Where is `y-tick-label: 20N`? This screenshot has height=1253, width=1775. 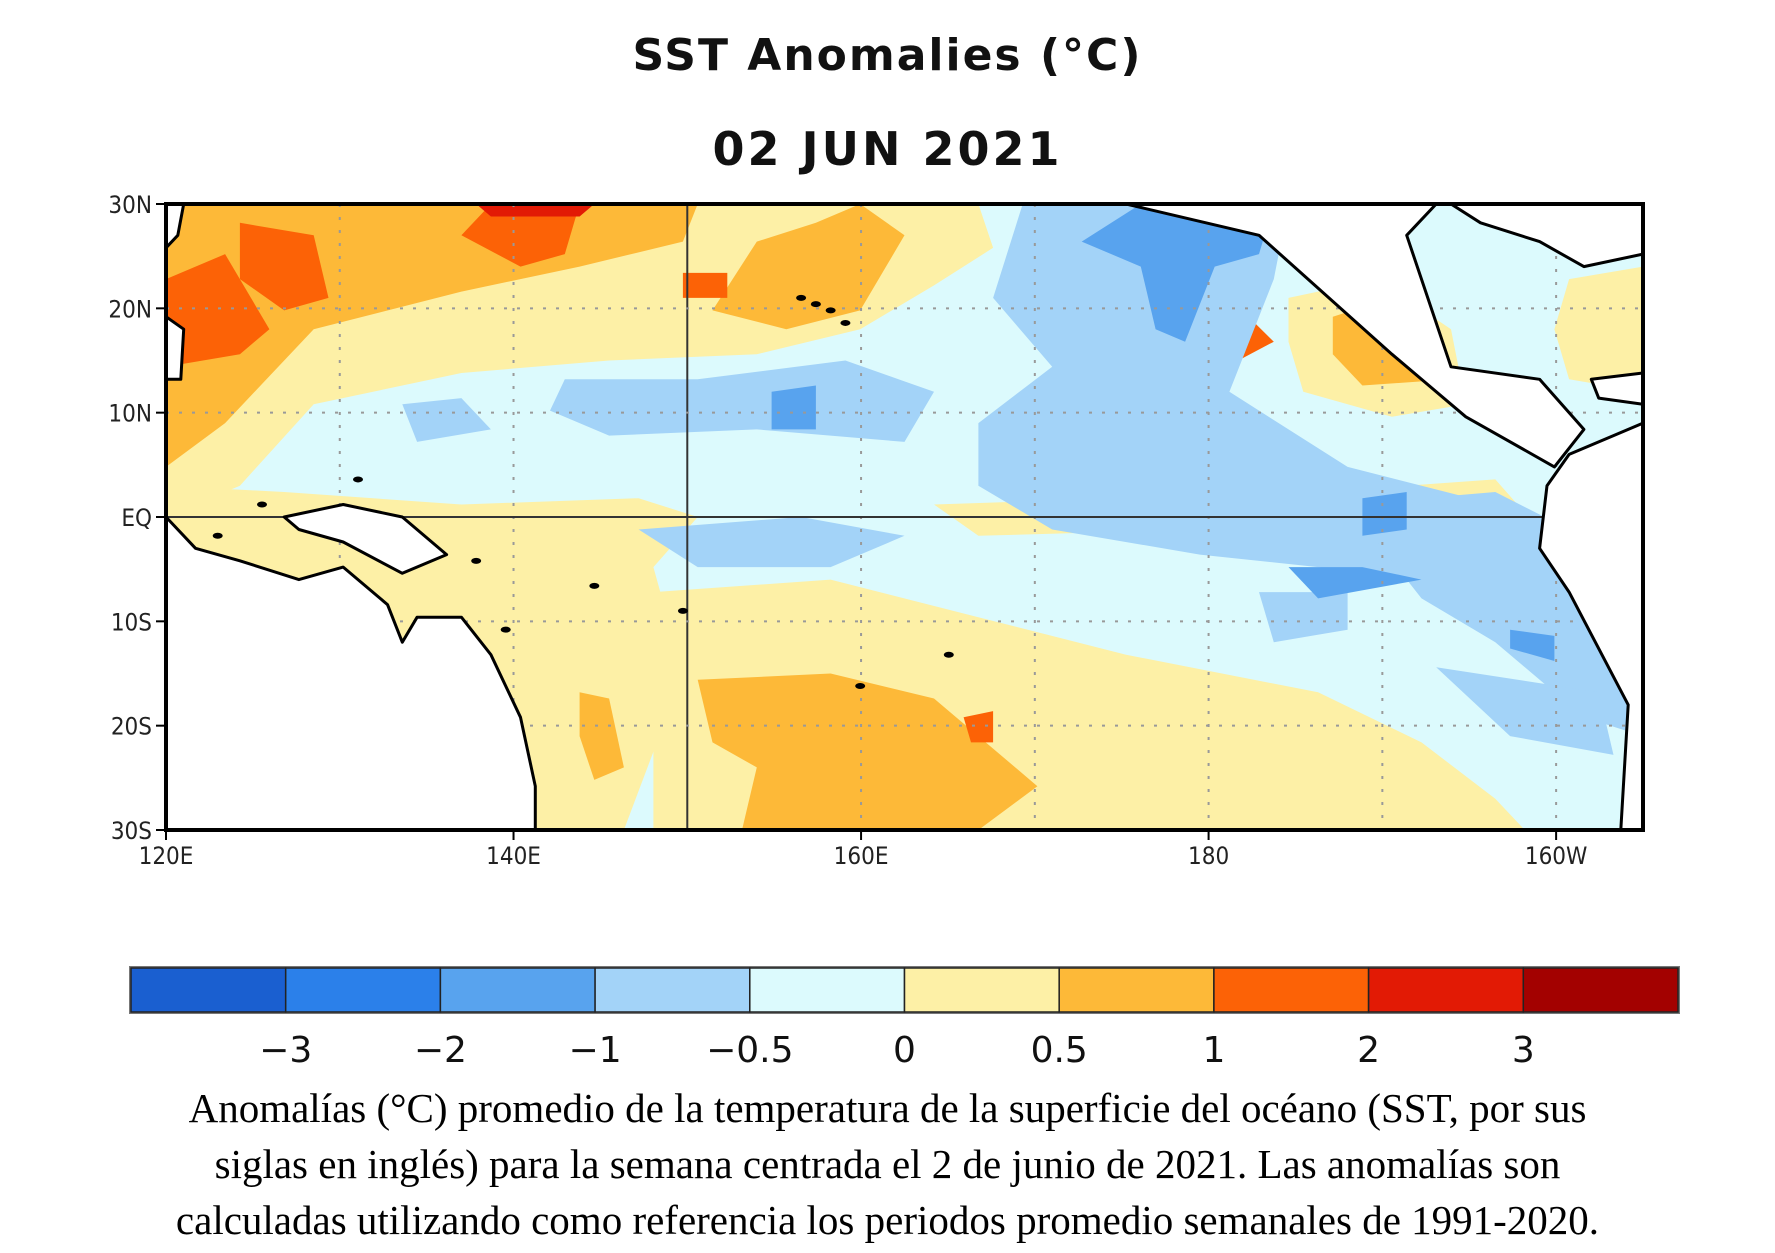 y-tick-label: 20N is located at coordinates (130, 309).